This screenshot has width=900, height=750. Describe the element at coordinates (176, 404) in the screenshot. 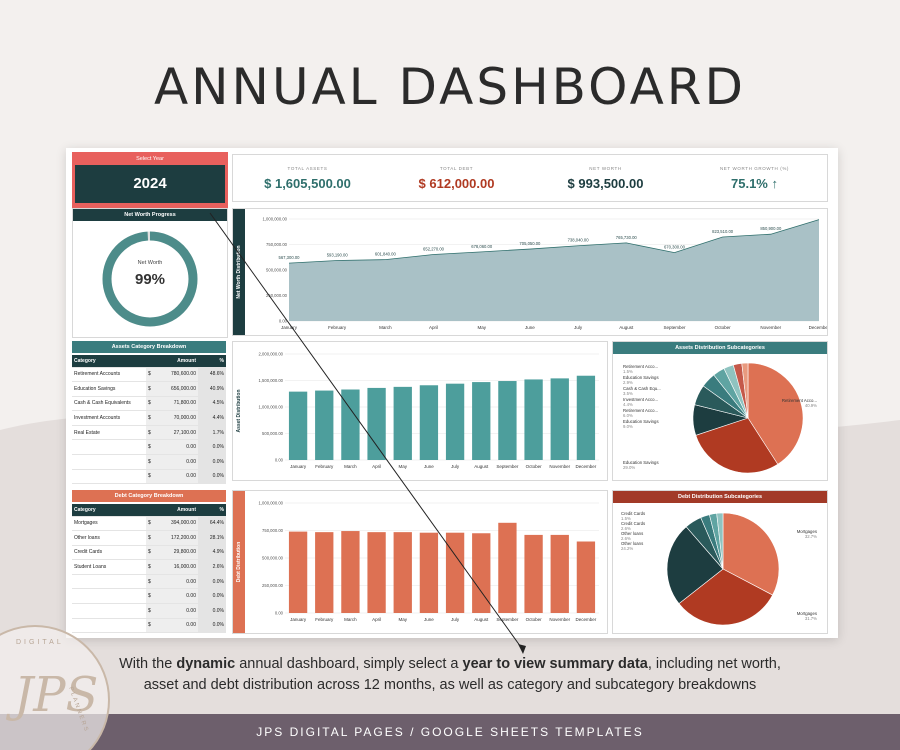

I see `table-cell: 71,800.00` at that location.